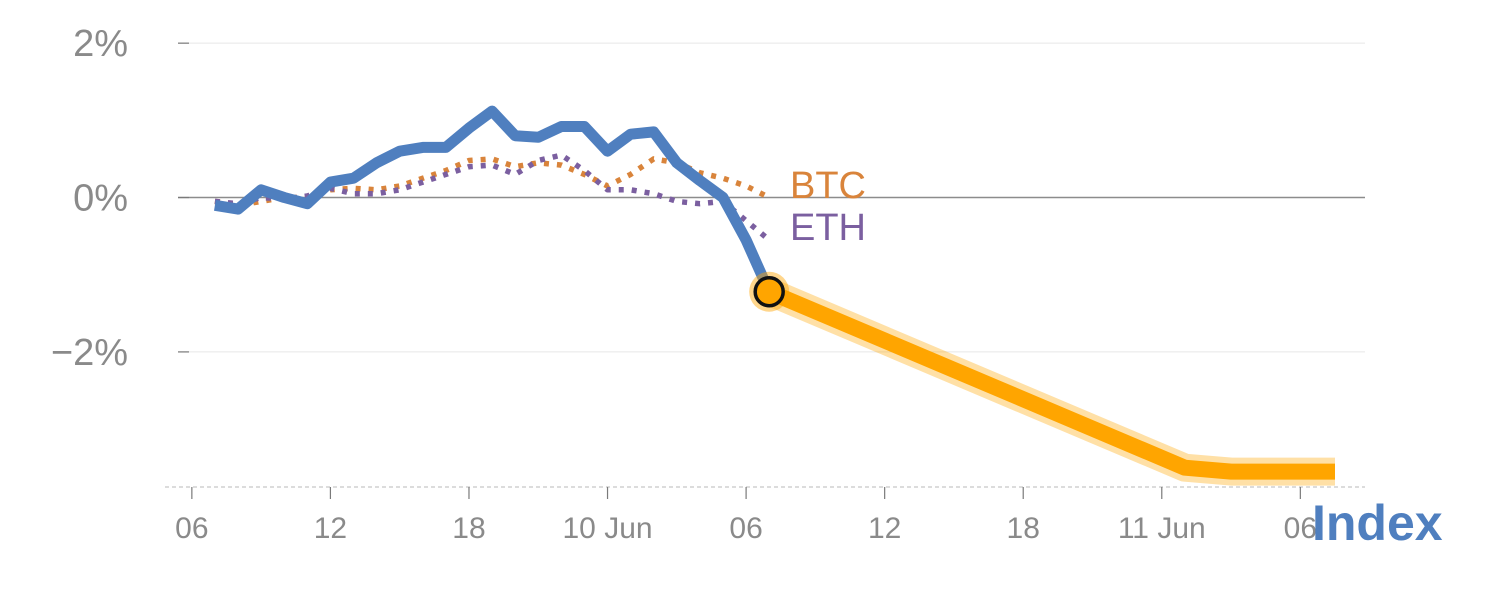  I want to click on y-tick-label: 0%, so click(100, 199).